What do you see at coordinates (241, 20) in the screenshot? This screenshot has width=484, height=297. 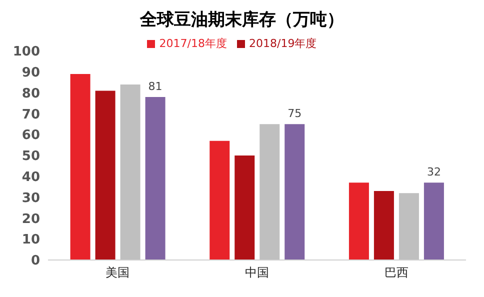 I see `chart-title: 全球豆油期末库存（万吨）` at bounding box center [241, 20].